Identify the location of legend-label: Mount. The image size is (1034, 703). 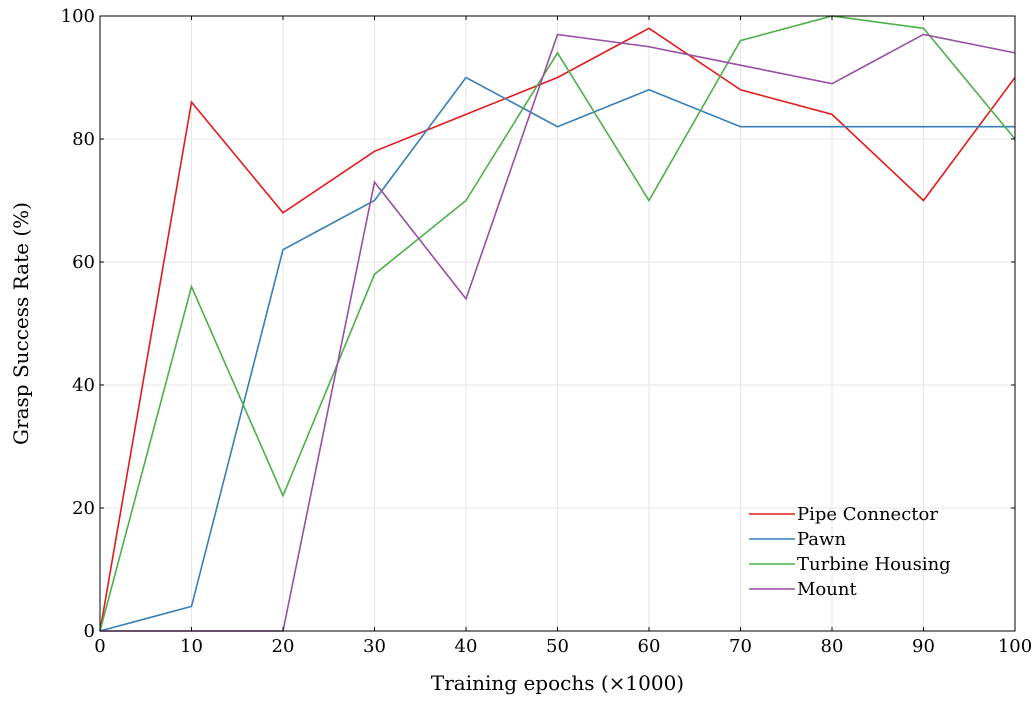
(827, 589).